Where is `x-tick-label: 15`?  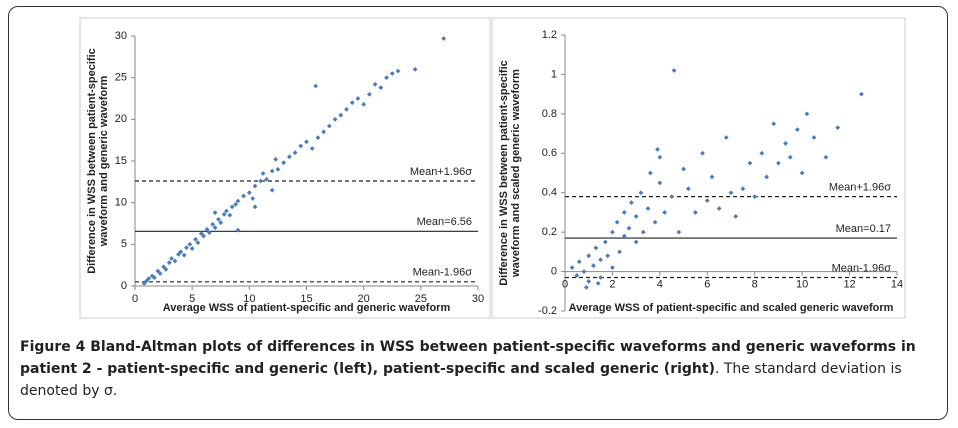 x-tick-label: 15 is located at coordinates (306, 299).